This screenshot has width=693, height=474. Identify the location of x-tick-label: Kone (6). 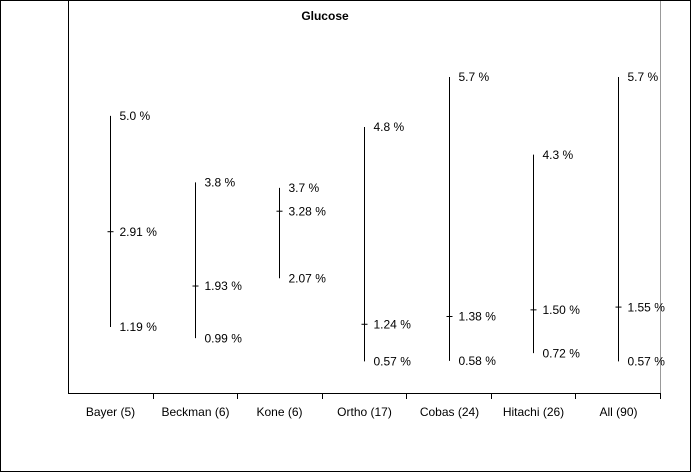
(279, 412).